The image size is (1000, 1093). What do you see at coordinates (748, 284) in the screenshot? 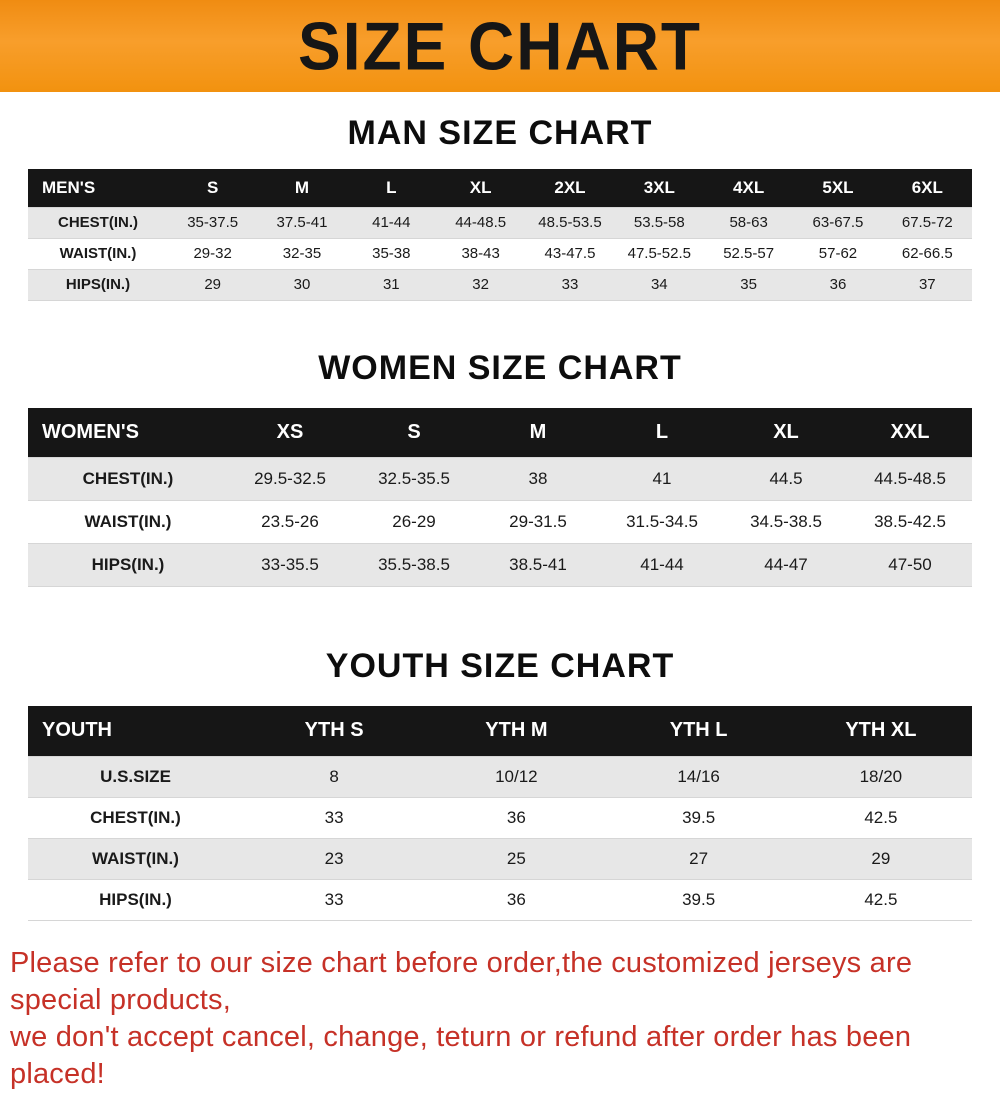
I see `size-value: 35` at bounding box center [748, 284].